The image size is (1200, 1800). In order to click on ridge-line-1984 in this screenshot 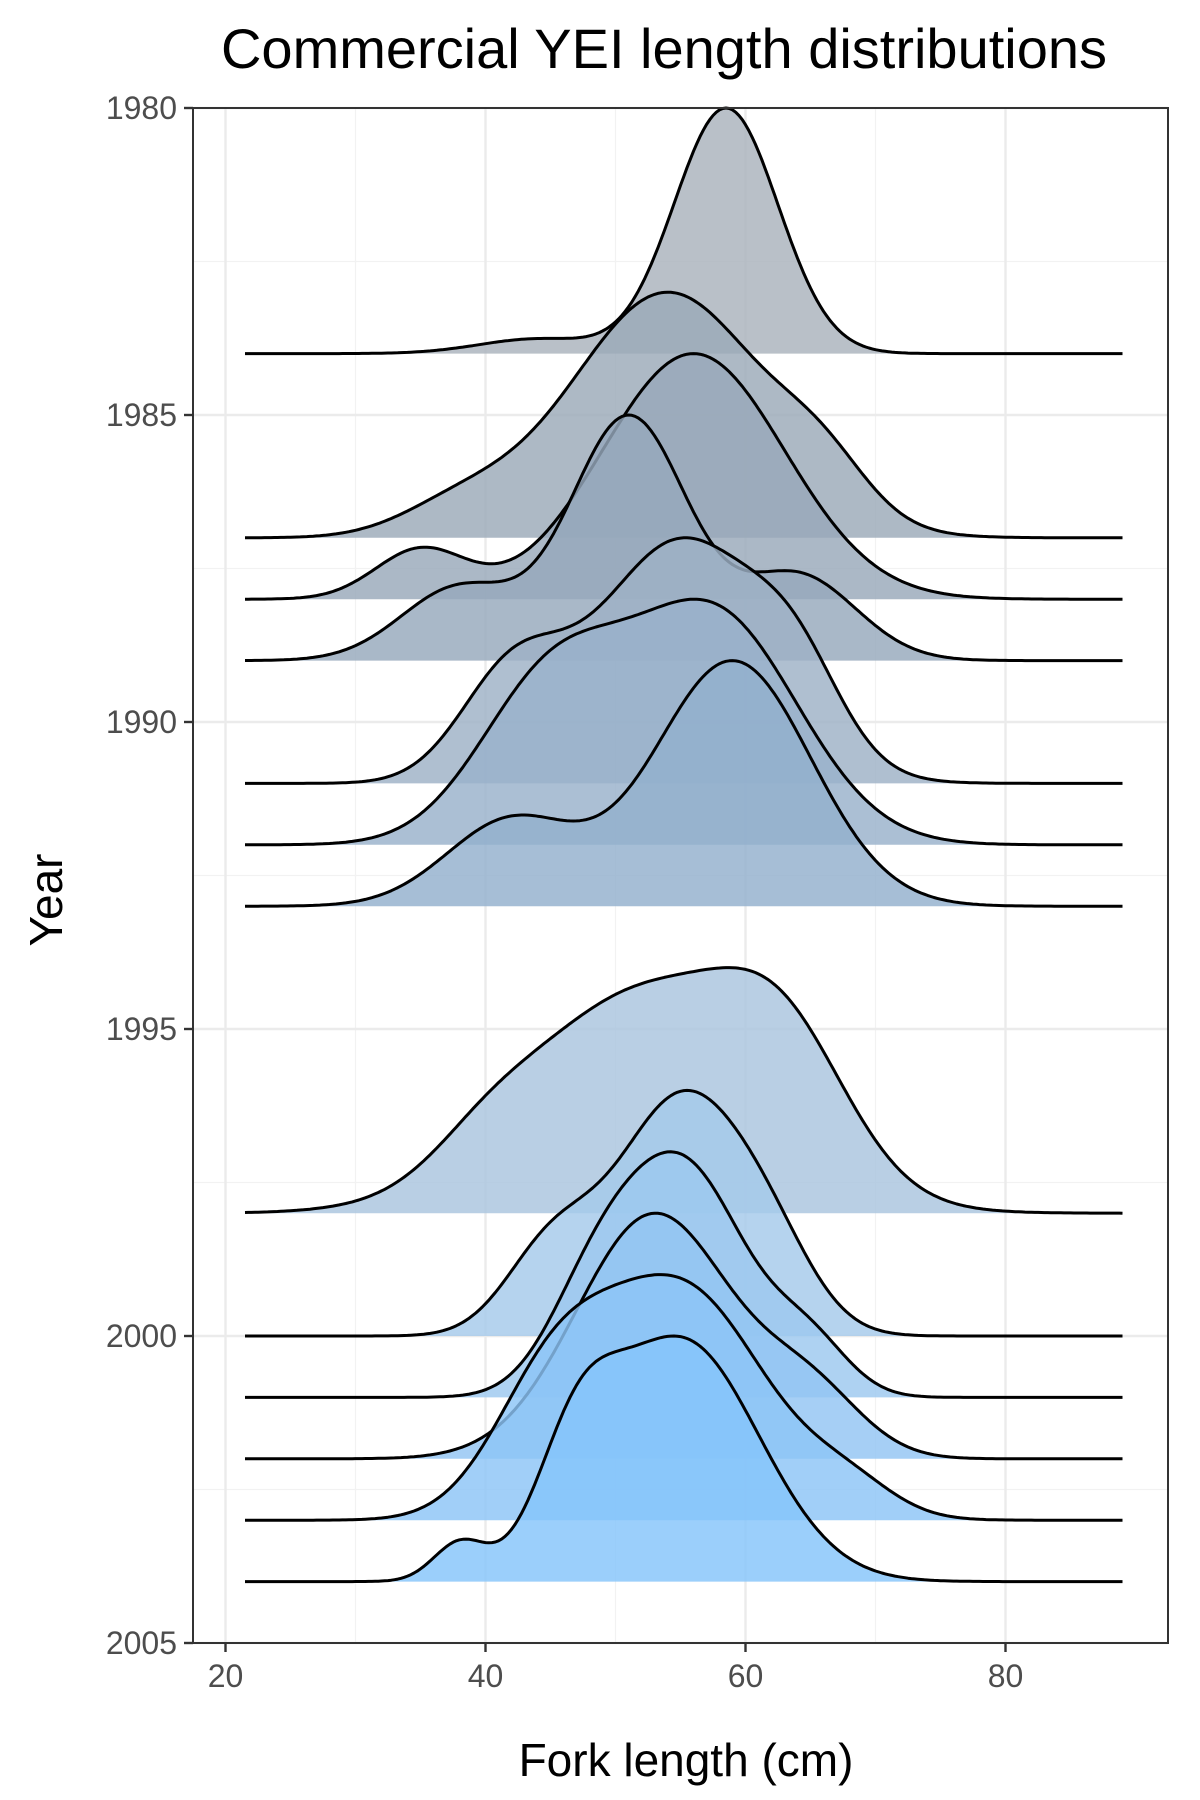, I will do `click(684, 231)`.